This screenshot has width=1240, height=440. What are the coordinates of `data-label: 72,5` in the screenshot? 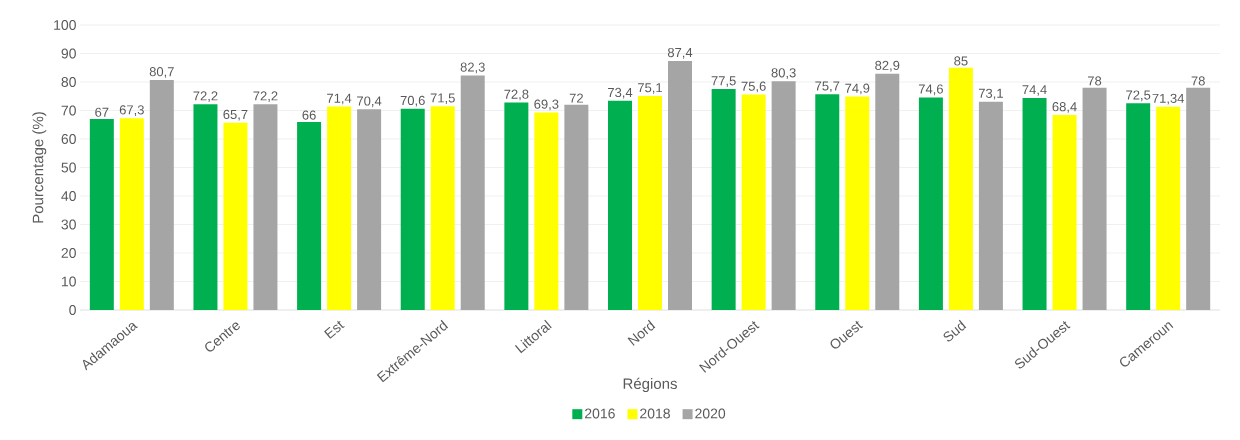 It's located at (1138, 96).